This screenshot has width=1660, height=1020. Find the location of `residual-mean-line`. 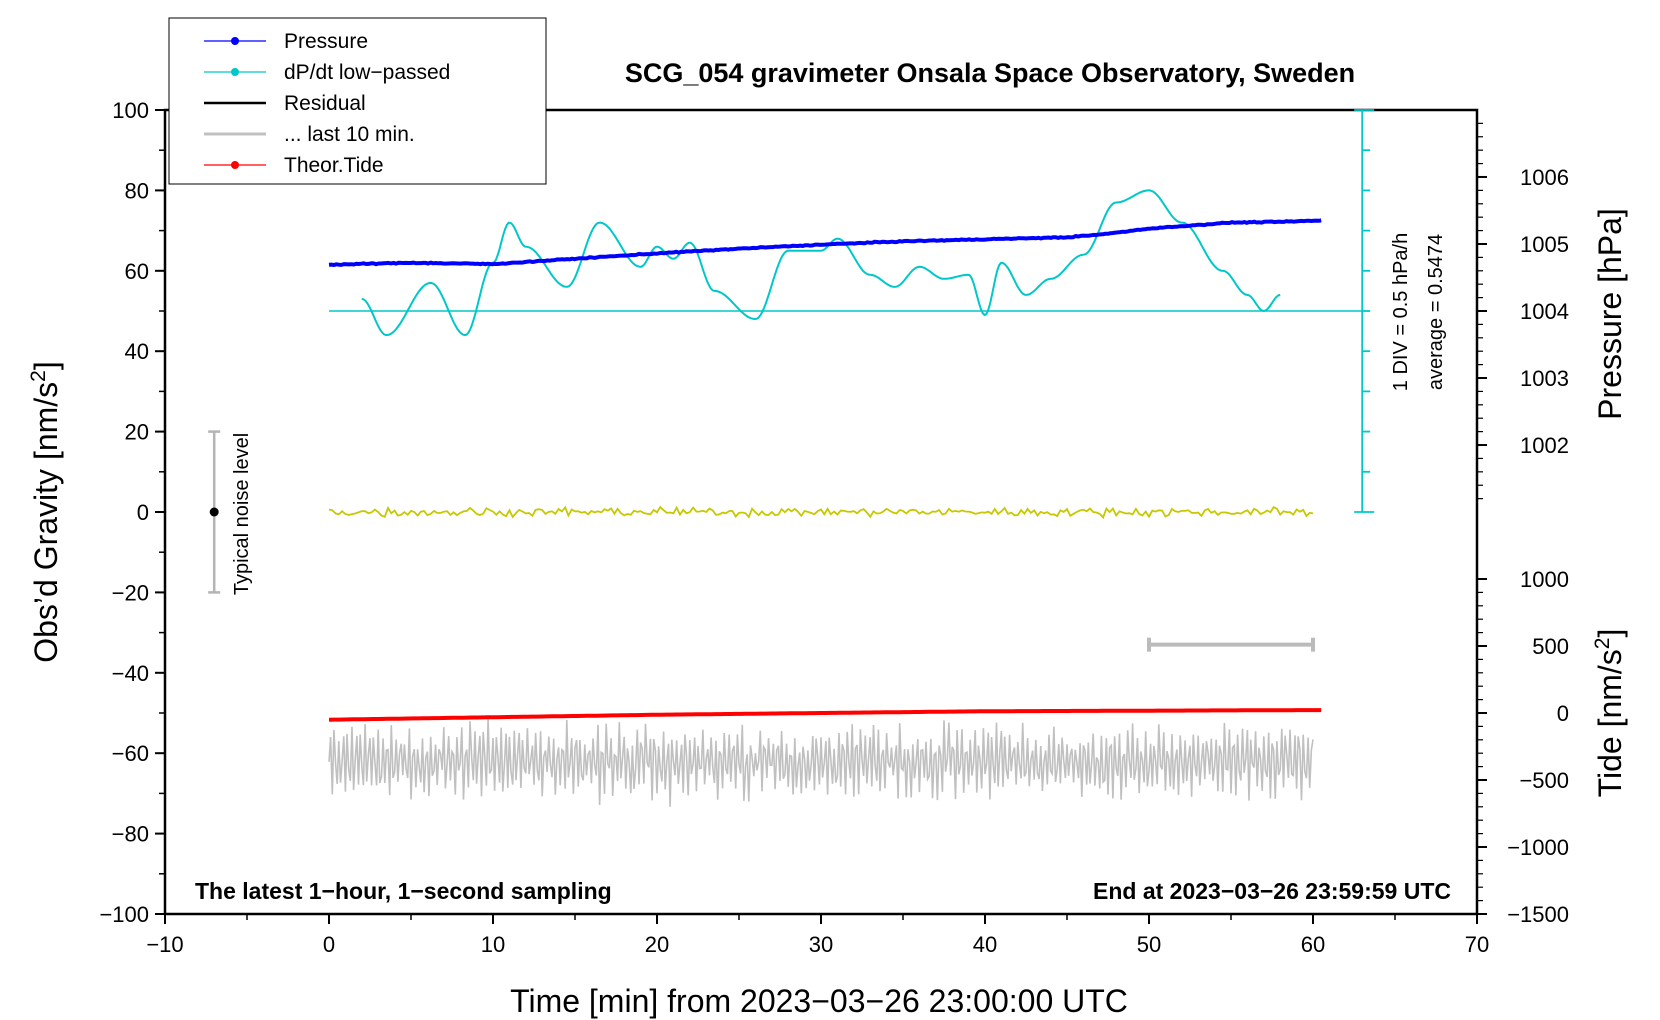

residual-mean-line is located at coordinates (821, 512).